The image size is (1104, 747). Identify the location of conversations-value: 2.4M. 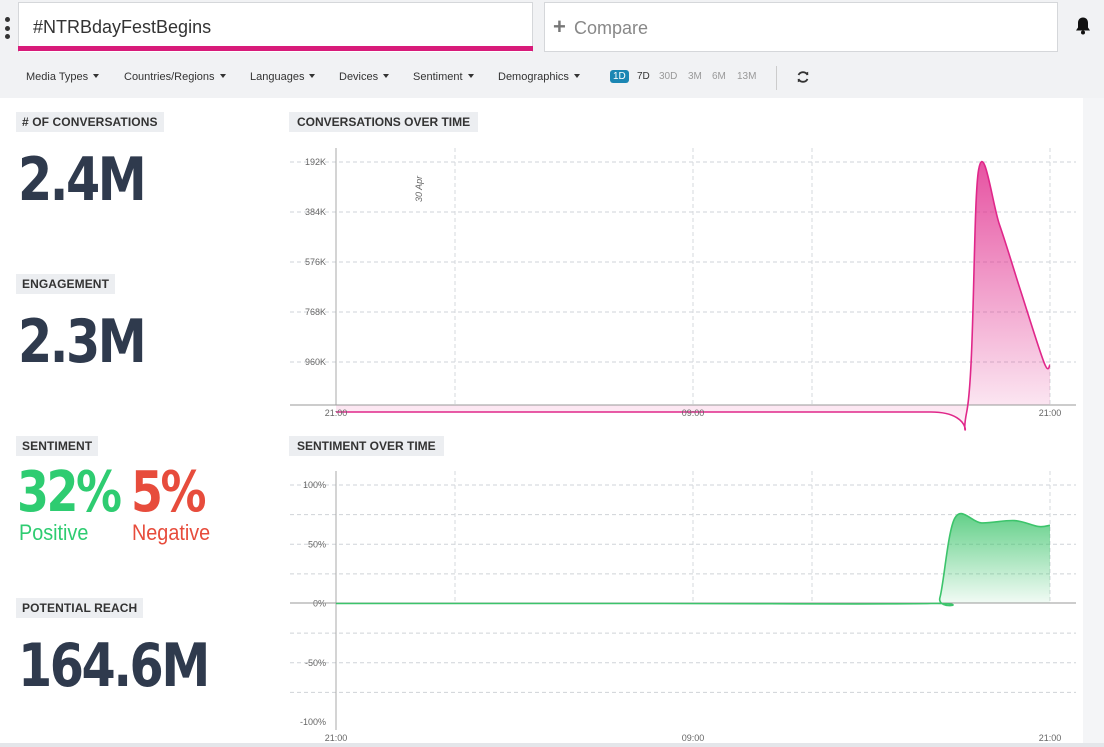
(82, 180).